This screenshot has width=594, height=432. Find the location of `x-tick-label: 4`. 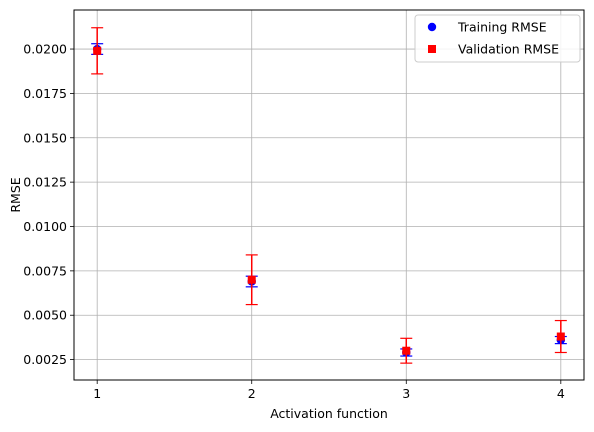

x-tick-label: 4 is located at coordinates (561, 393).